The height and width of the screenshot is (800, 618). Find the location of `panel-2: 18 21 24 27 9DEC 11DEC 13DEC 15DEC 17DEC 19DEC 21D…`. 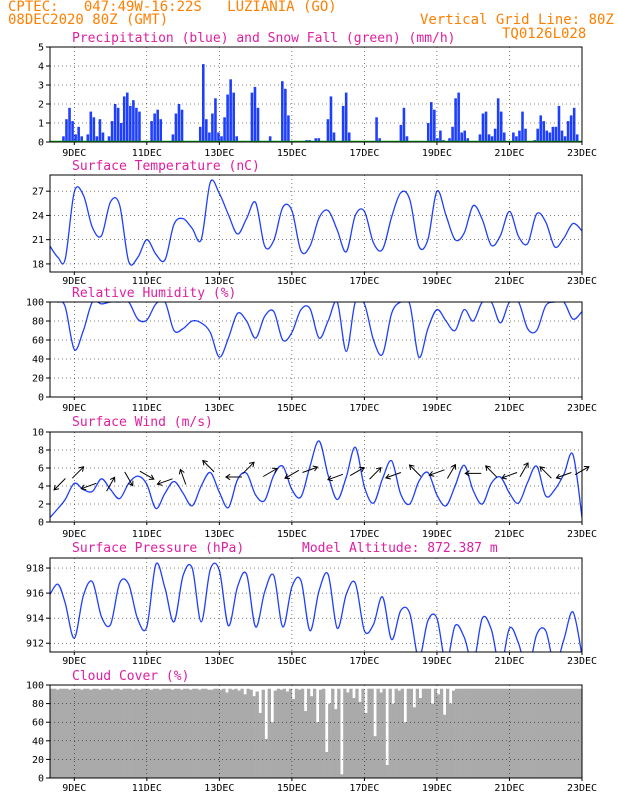

panel-2: 18 21 24 27 9DEC 11DEC 13DEC 15DEC 17DEC 19DEC 21D… is located at coordinates (314, 223).